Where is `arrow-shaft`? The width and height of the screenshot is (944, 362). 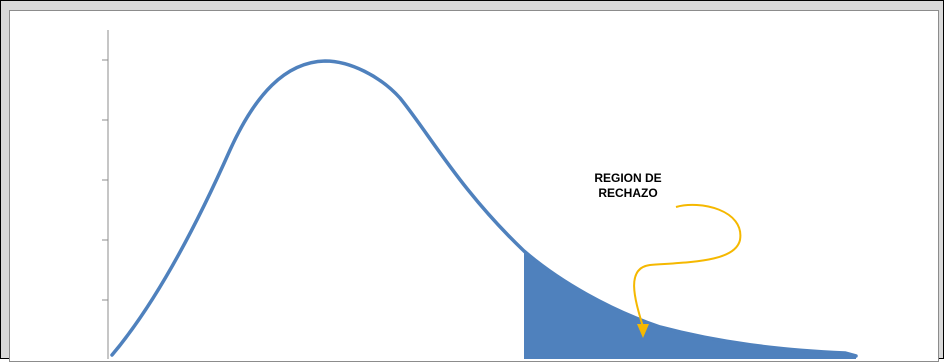
arrow-shaft is located at coordinates (687, 265).